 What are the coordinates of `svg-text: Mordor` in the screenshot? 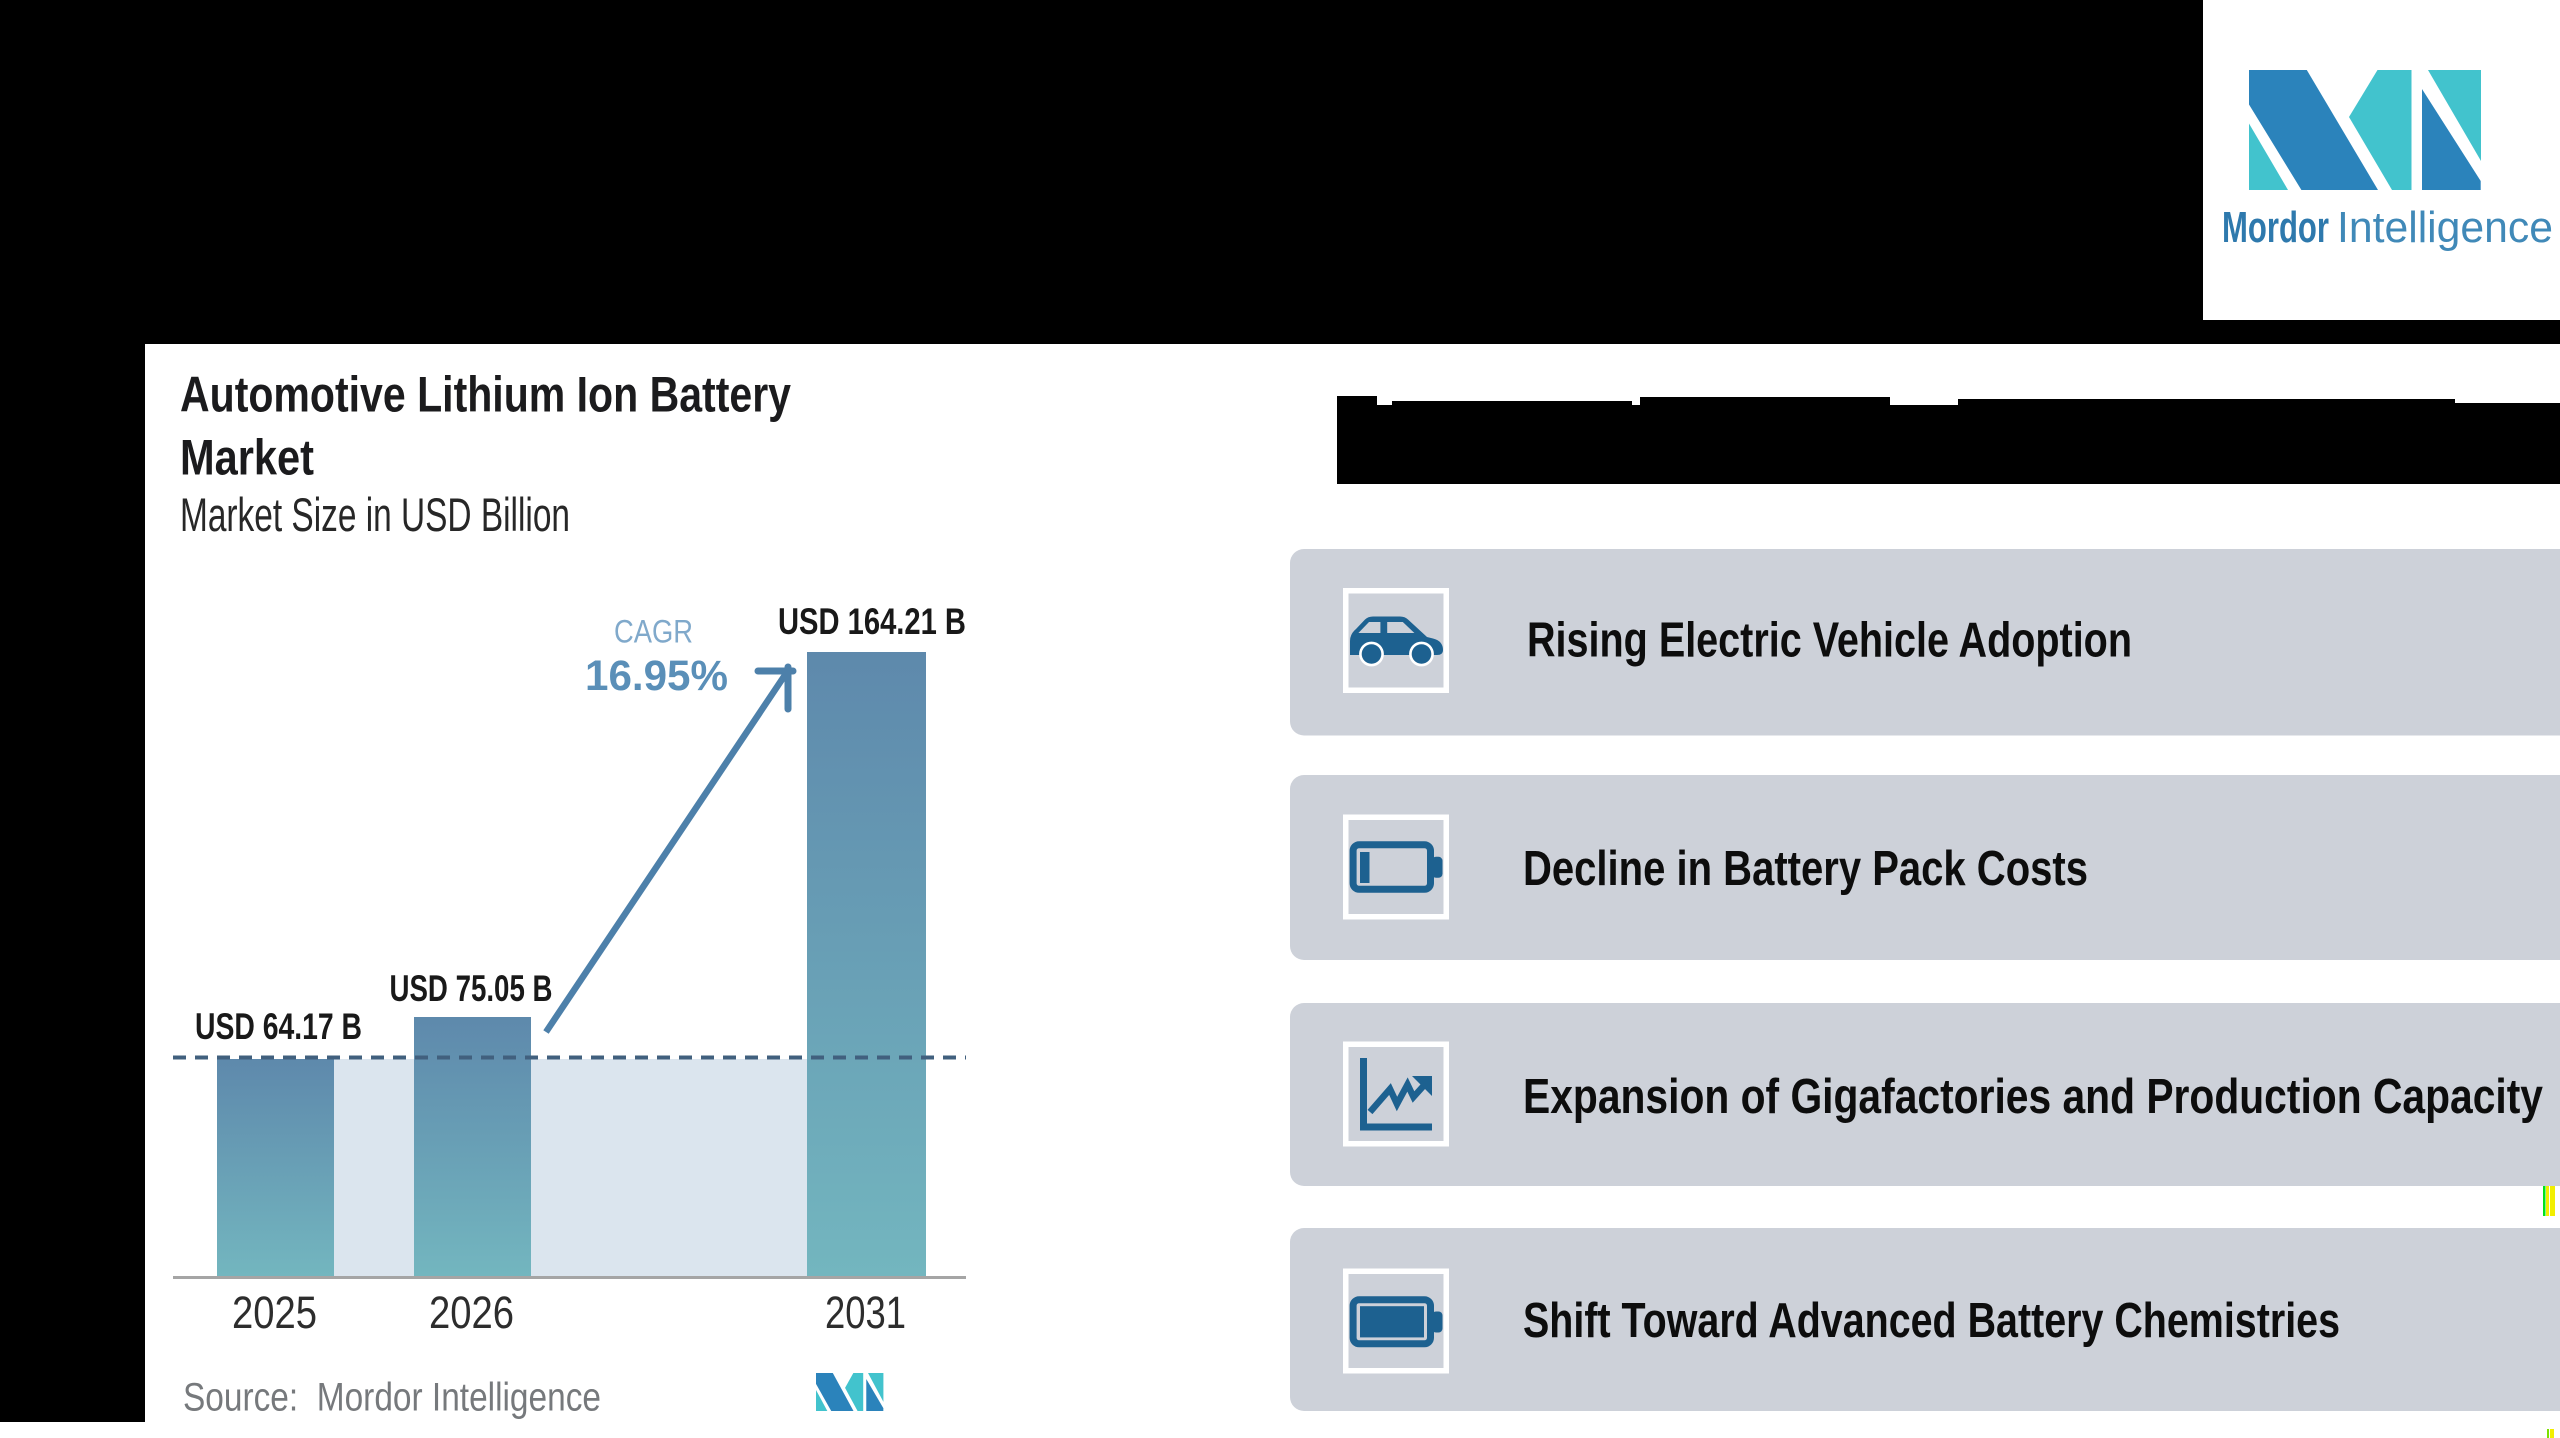 It's located at (2275, 227).